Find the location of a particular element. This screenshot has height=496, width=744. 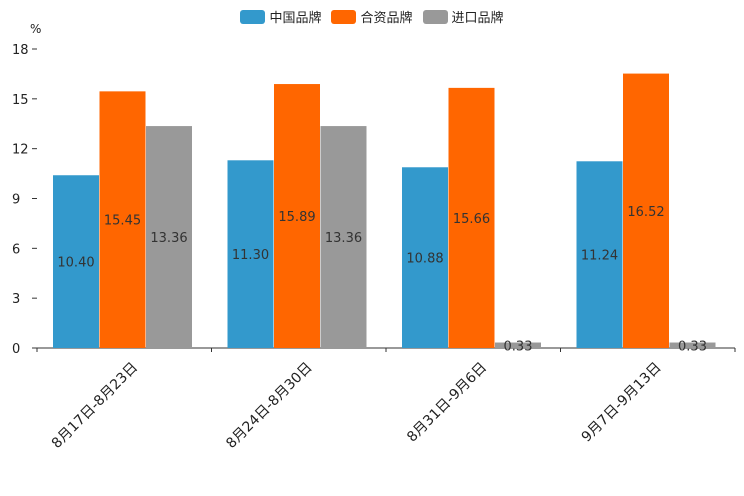

data-label: 15.89 is located at coordinates (296, 217).